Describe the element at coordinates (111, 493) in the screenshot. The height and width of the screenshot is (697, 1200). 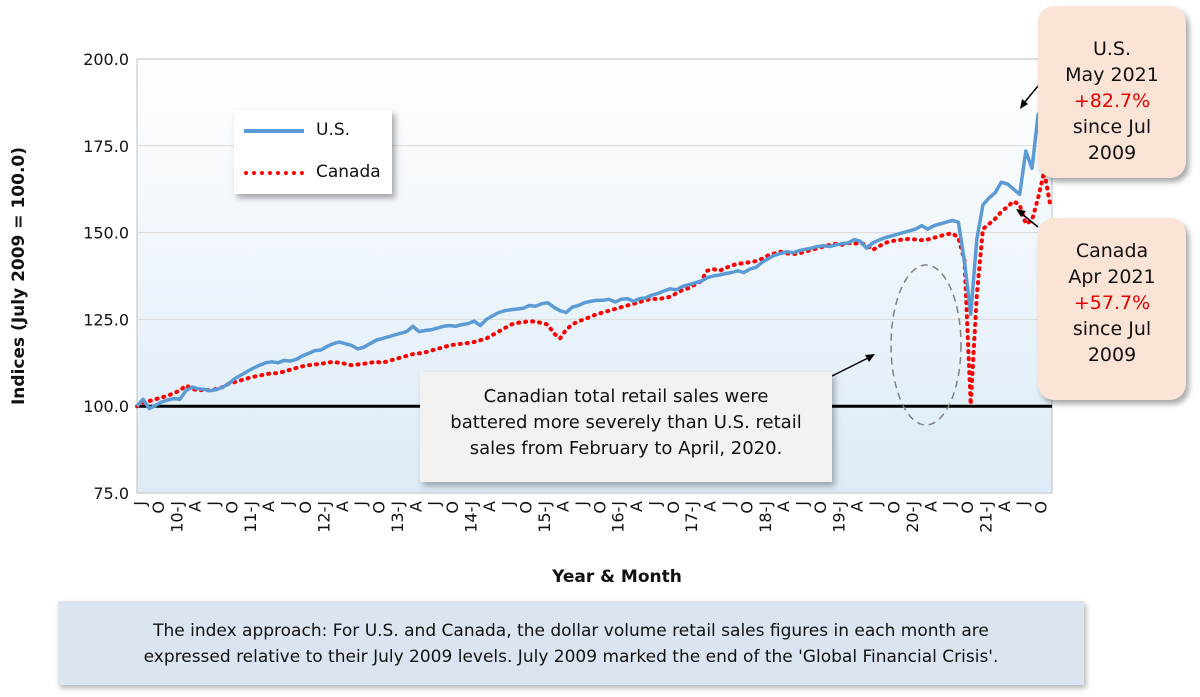
I see `y-tick-label: 75.0` at that location.